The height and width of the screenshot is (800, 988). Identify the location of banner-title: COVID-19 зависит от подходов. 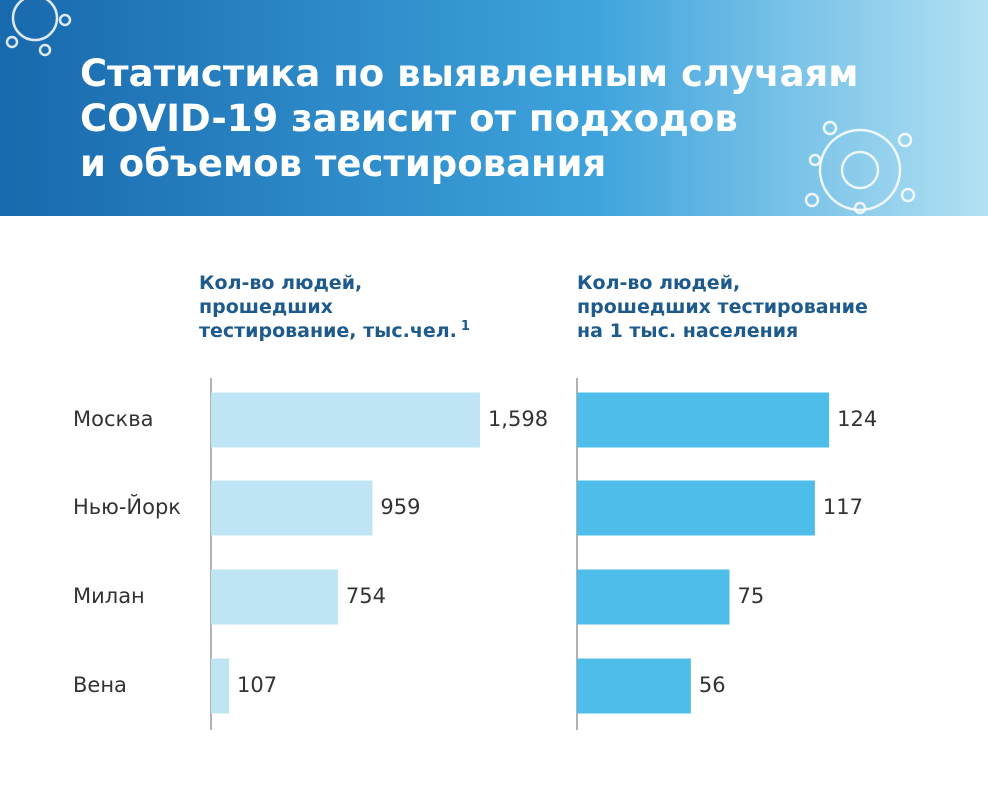
(409, 118).